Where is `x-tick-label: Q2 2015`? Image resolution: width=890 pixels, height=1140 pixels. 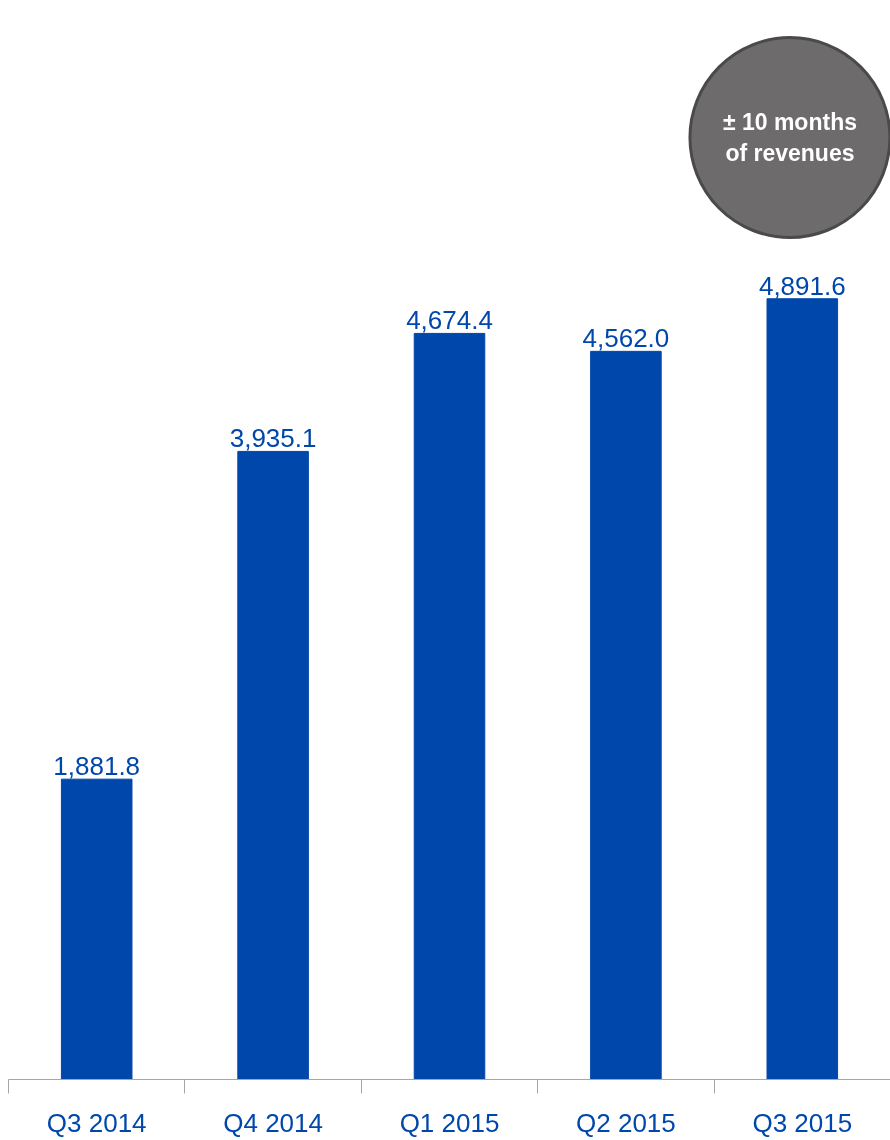
x-tick-label: Q2 2015 is located at coordinates (626, 1122).